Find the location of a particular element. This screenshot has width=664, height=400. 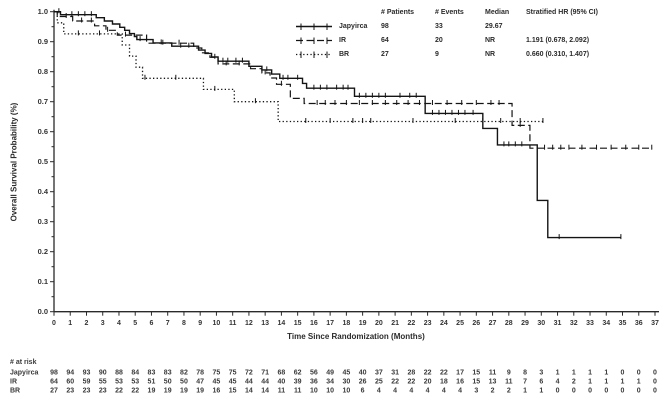

svg-text: 24 is located at coordinates (444, 323).